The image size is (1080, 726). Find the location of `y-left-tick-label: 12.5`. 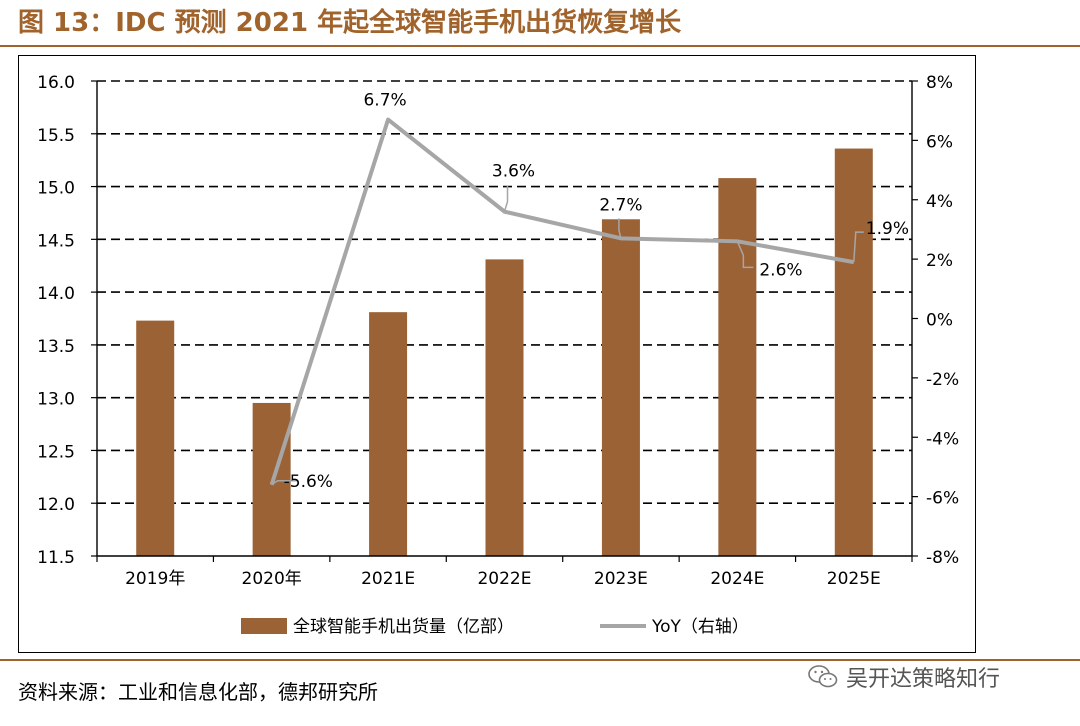

y-left-tick-label: 12.5 is located at coordinates (56, 452).